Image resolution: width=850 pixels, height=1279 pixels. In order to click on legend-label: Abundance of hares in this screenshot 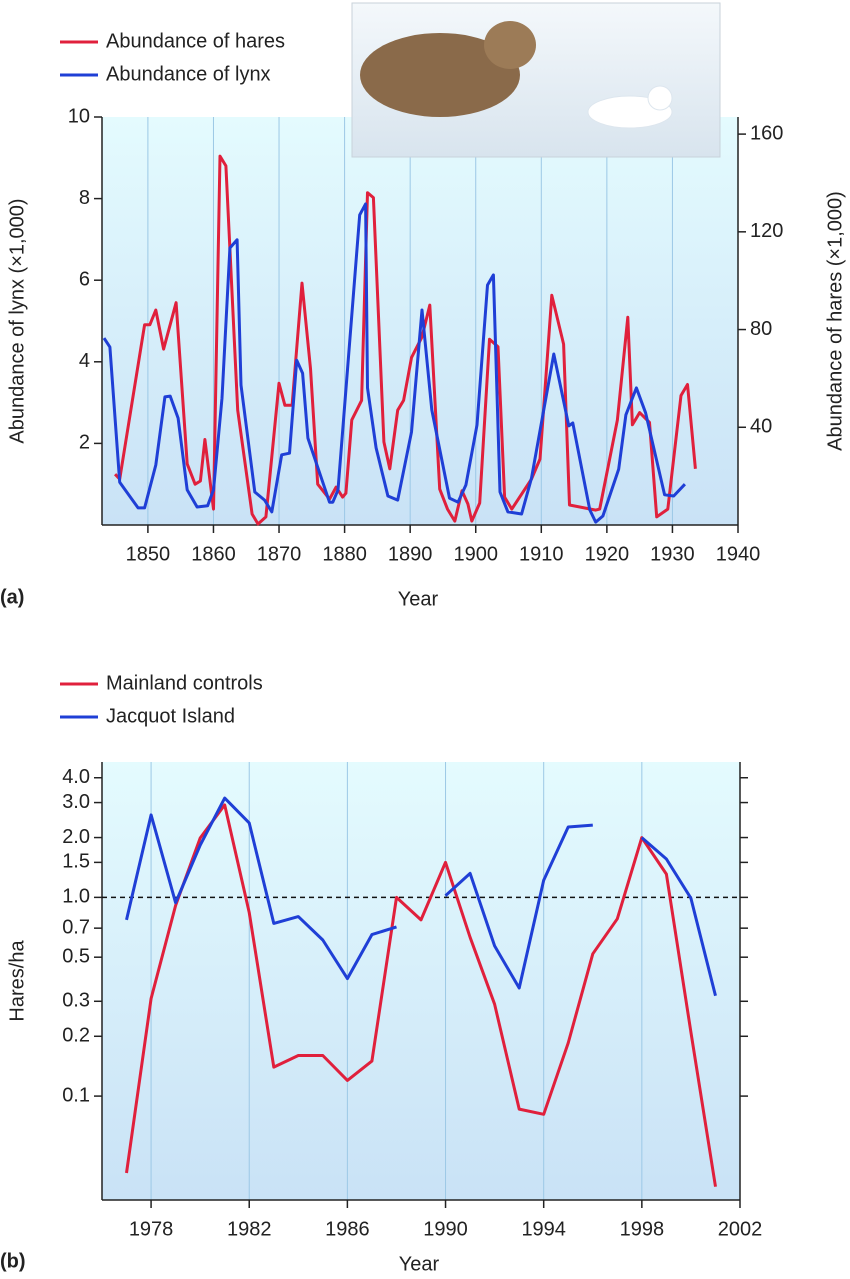, I will do `click(195, 41)`.